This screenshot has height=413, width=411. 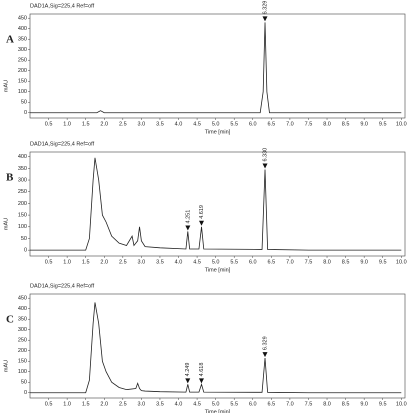 What do you see at coordinates (188, 370) in the screenshot?
I see `peak-label: 4.249` at bounding box center [188, 370].